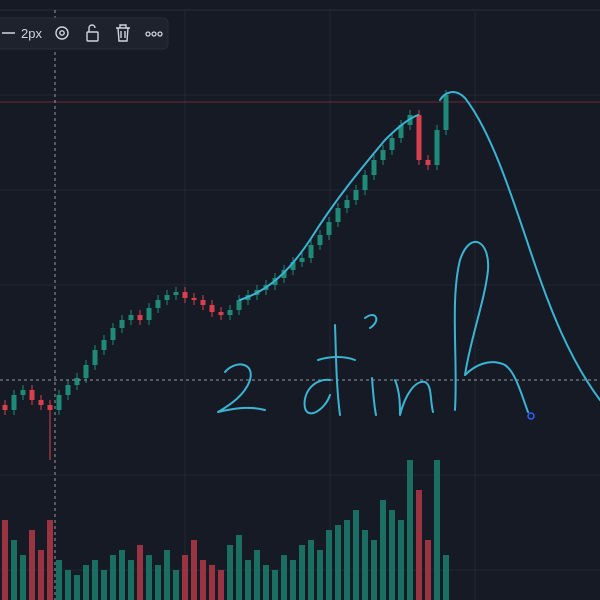 This screenshot has height=600, width=600. I want to click on gear-icon, so click(62, 33).